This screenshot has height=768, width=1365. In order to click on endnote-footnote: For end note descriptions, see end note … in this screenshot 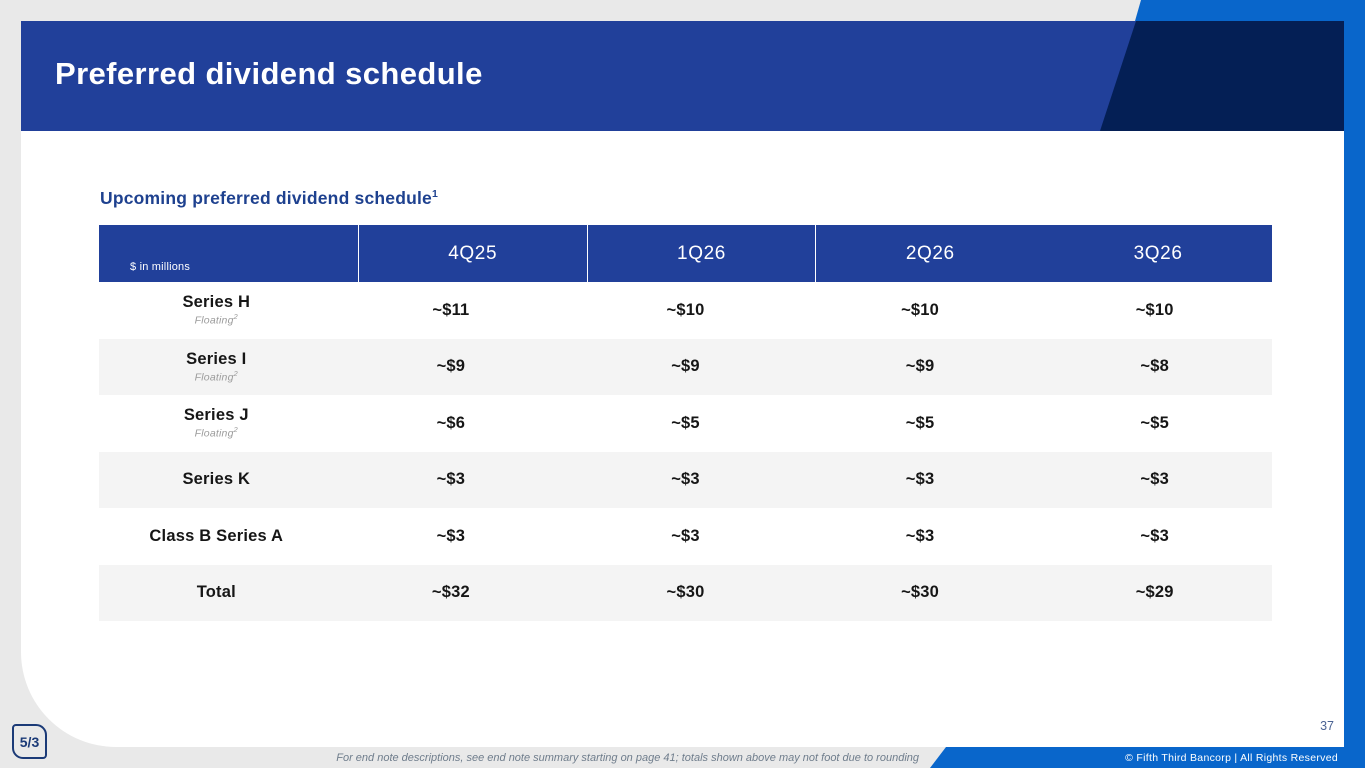, I will do `click(627, 757)`.